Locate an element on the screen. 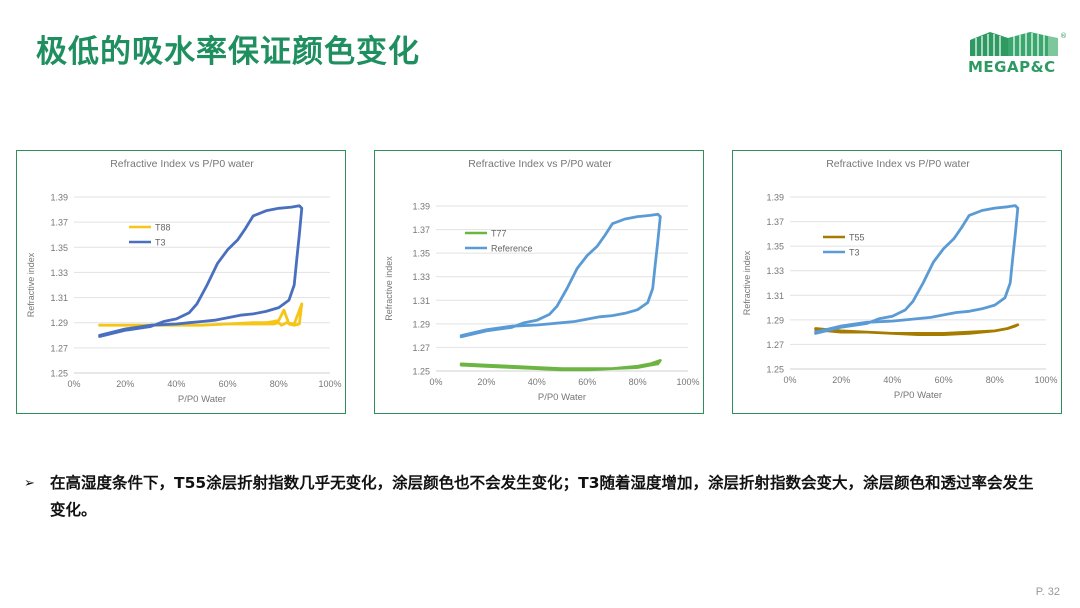 The width and height of the screenshot is (1080, 608). legend-label: T55 is located at coordinates (857, 238).